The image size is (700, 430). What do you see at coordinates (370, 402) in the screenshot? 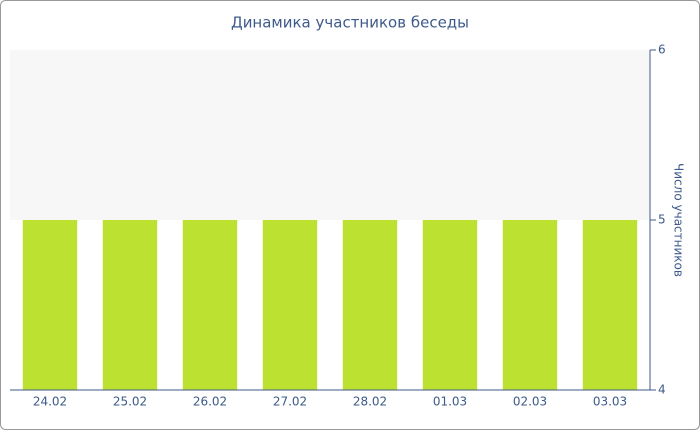
I see `x-tick-label: 28.02` at bounding box center [370, 402].